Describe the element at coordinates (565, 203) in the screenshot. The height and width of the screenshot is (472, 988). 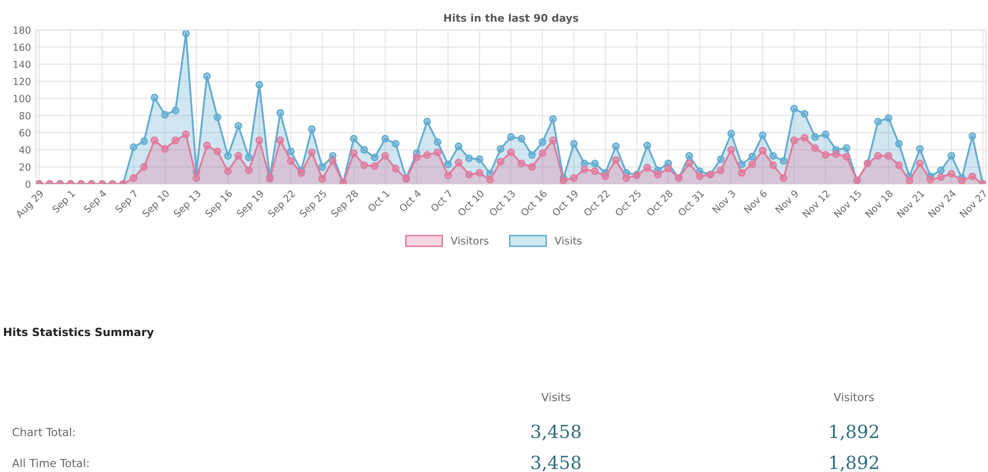
I see `x-tick-label: Oct 19` at that location.